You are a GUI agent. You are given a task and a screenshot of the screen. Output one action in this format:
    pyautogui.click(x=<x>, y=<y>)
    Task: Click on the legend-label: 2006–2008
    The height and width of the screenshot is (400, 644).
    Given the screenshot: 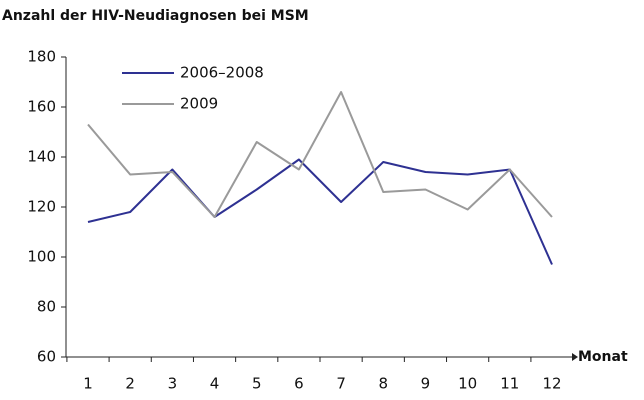 What is the action you would take?
    pyautogui.click(x=222, y=73)
    